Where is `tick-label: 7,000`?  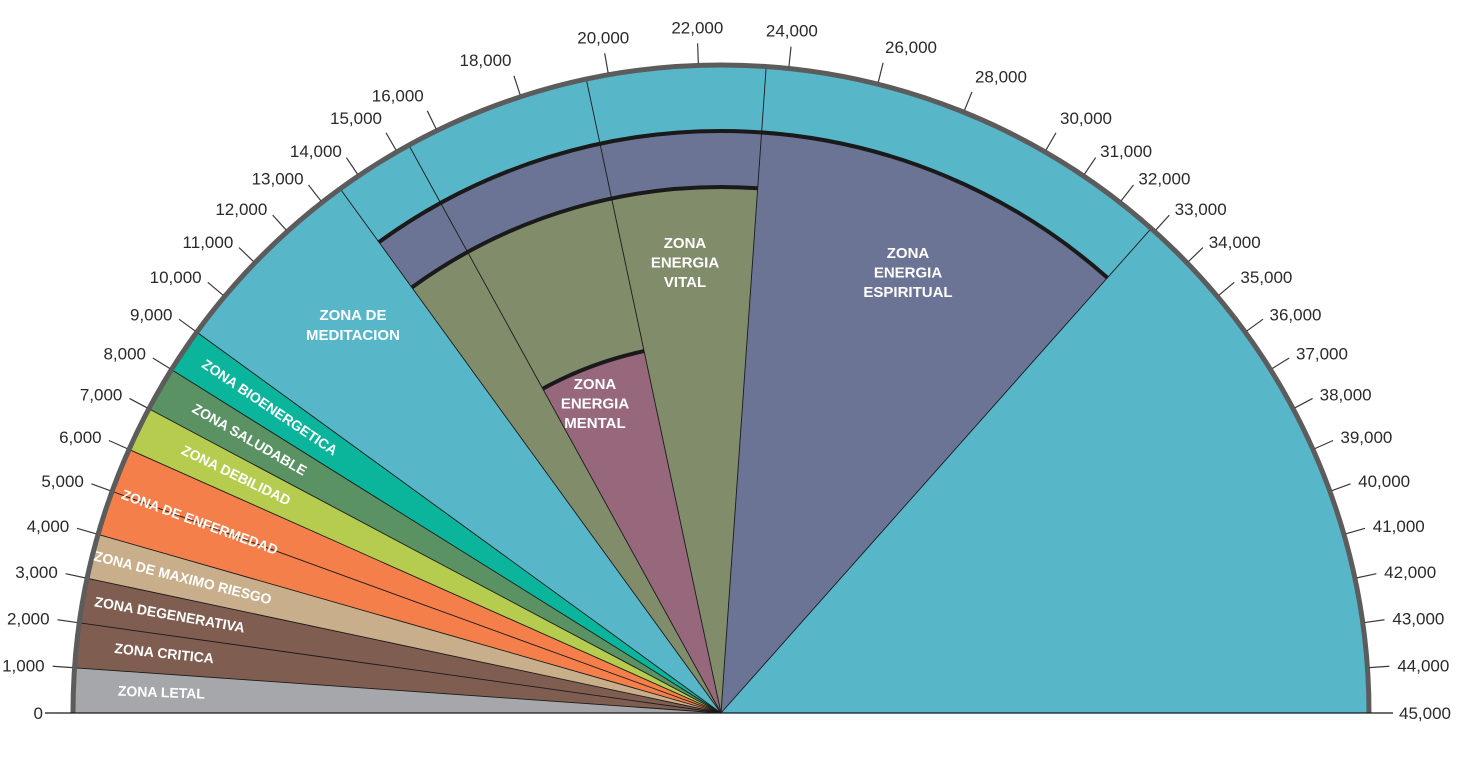 tick-label: 7,000 is located at coordinates (101, 395).